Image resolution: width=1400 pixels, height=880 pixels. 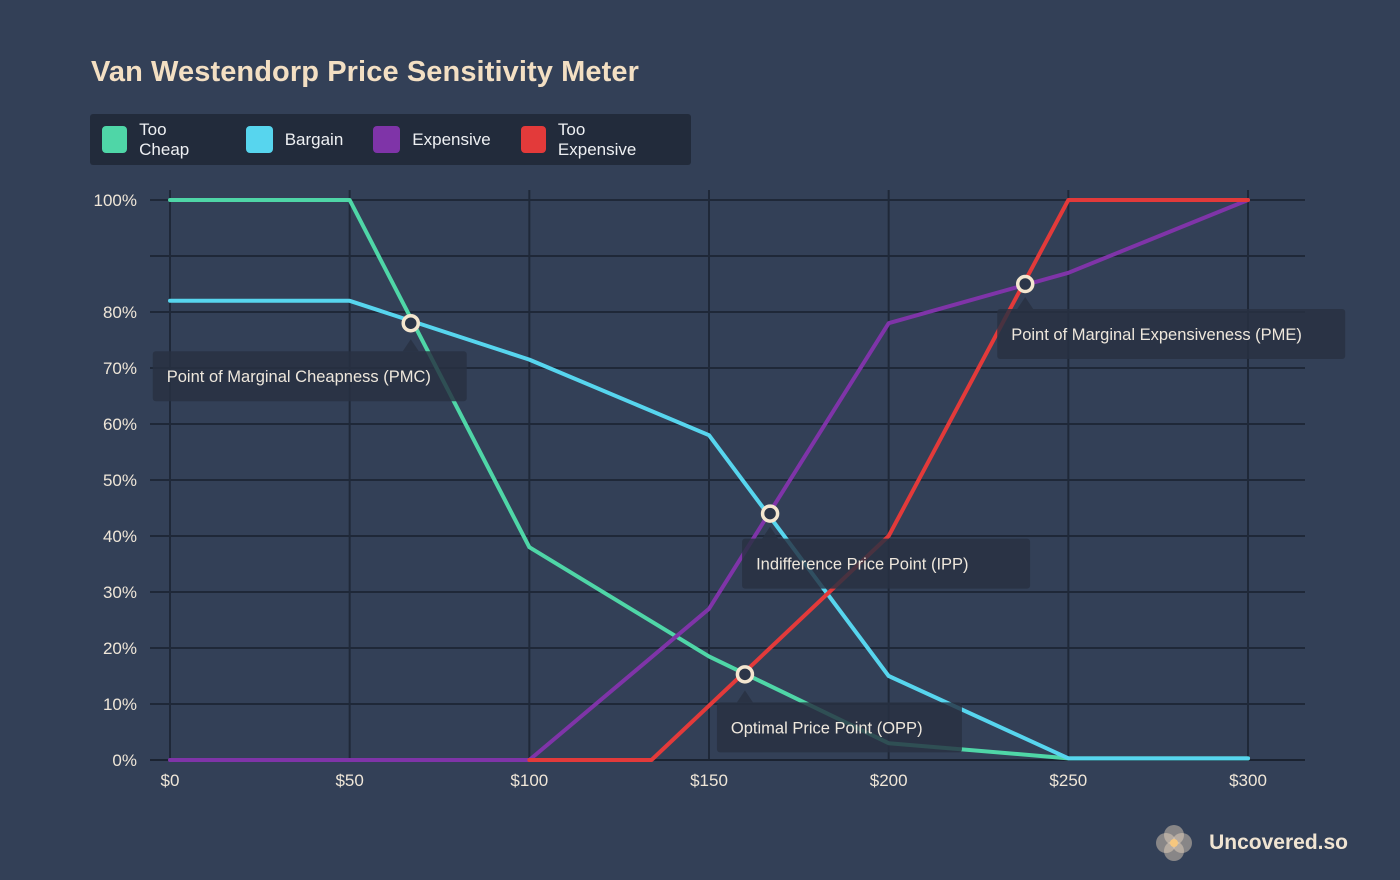 I want to click on y-tick-label: 60%, so click(x=120, y=424).